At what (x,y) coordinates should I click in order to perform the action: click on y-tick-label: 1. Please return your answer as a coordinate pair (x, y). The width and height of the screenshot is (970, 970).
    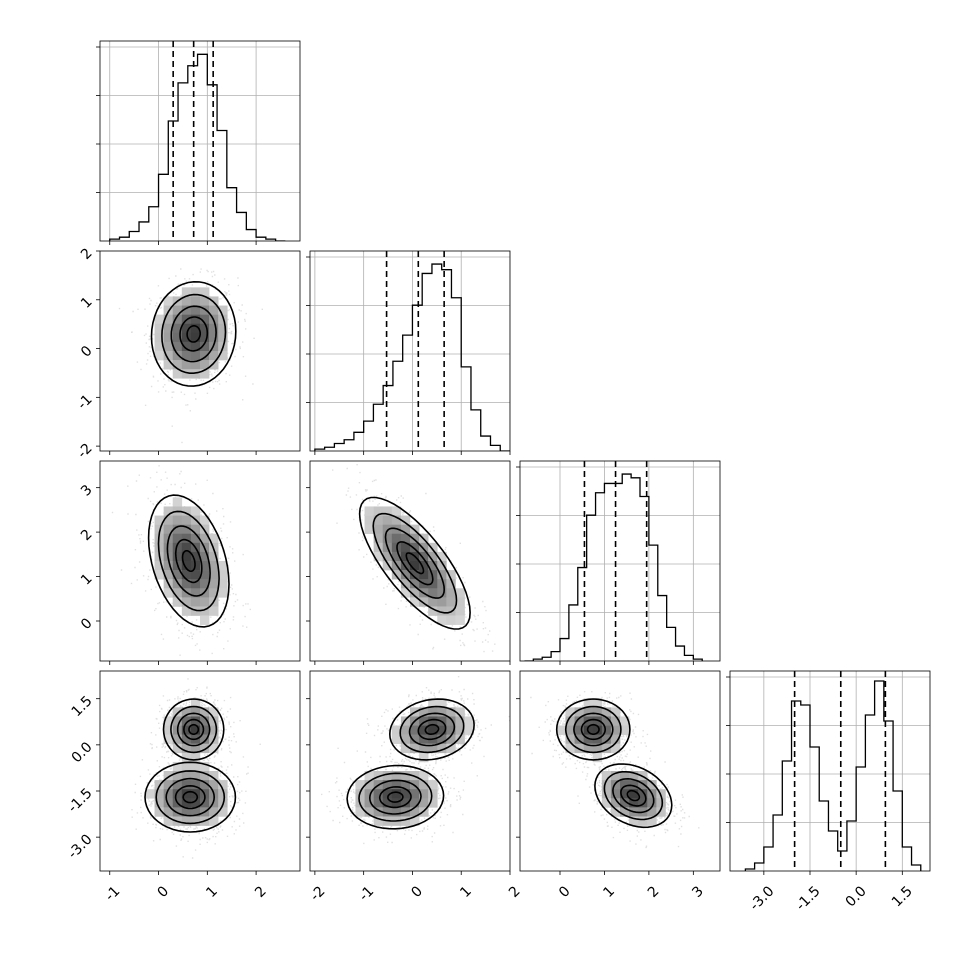
    Looking at the image, I should click on (87, 580).